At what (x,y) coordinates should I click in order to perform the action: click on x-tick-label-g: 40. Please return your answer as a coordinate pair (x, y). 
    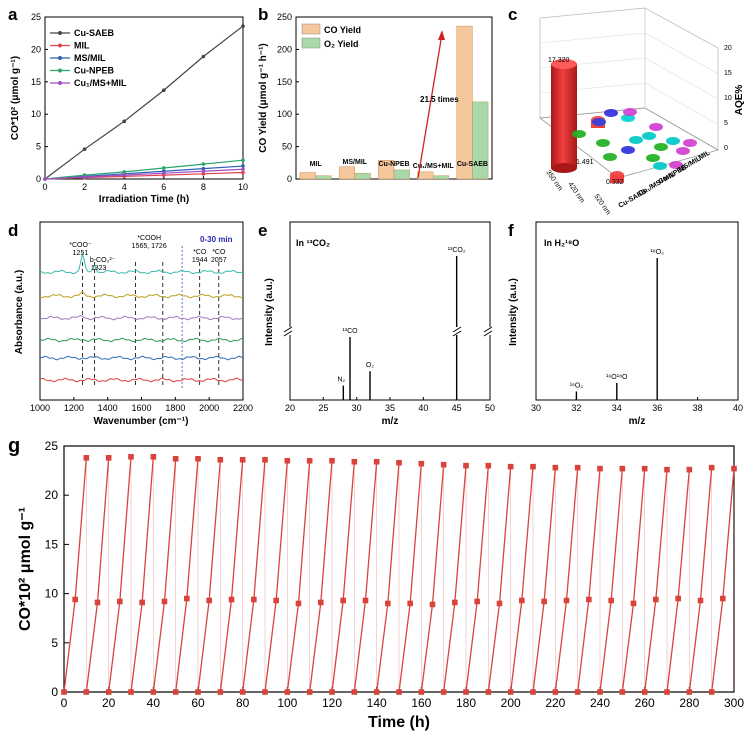
    Looking at the image, I should click on (154, 703).